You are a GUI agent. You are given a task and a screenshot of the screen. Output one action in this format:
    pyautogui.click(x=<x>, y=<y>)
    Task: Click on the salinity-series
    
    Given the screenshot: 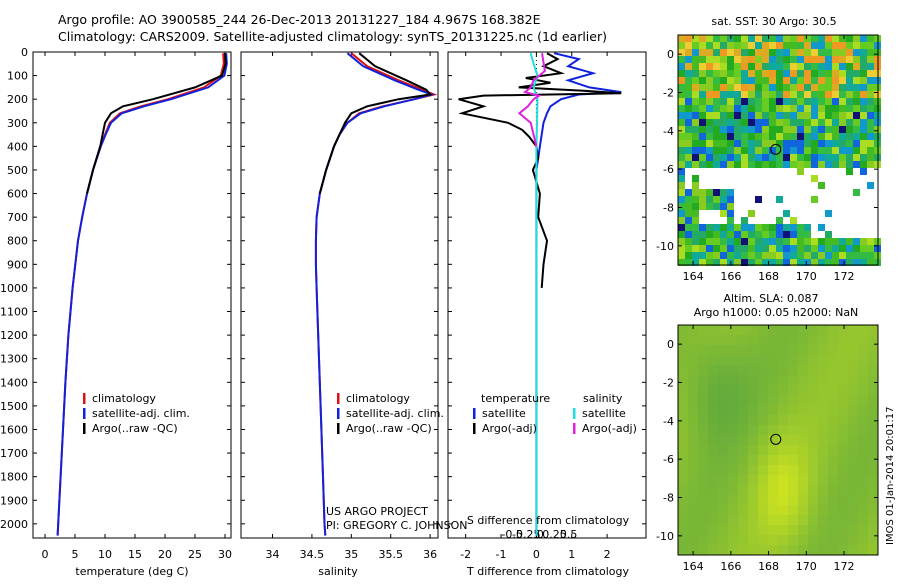 What is the action you would take?
    pyautogui.click(x=376, y=294)
    